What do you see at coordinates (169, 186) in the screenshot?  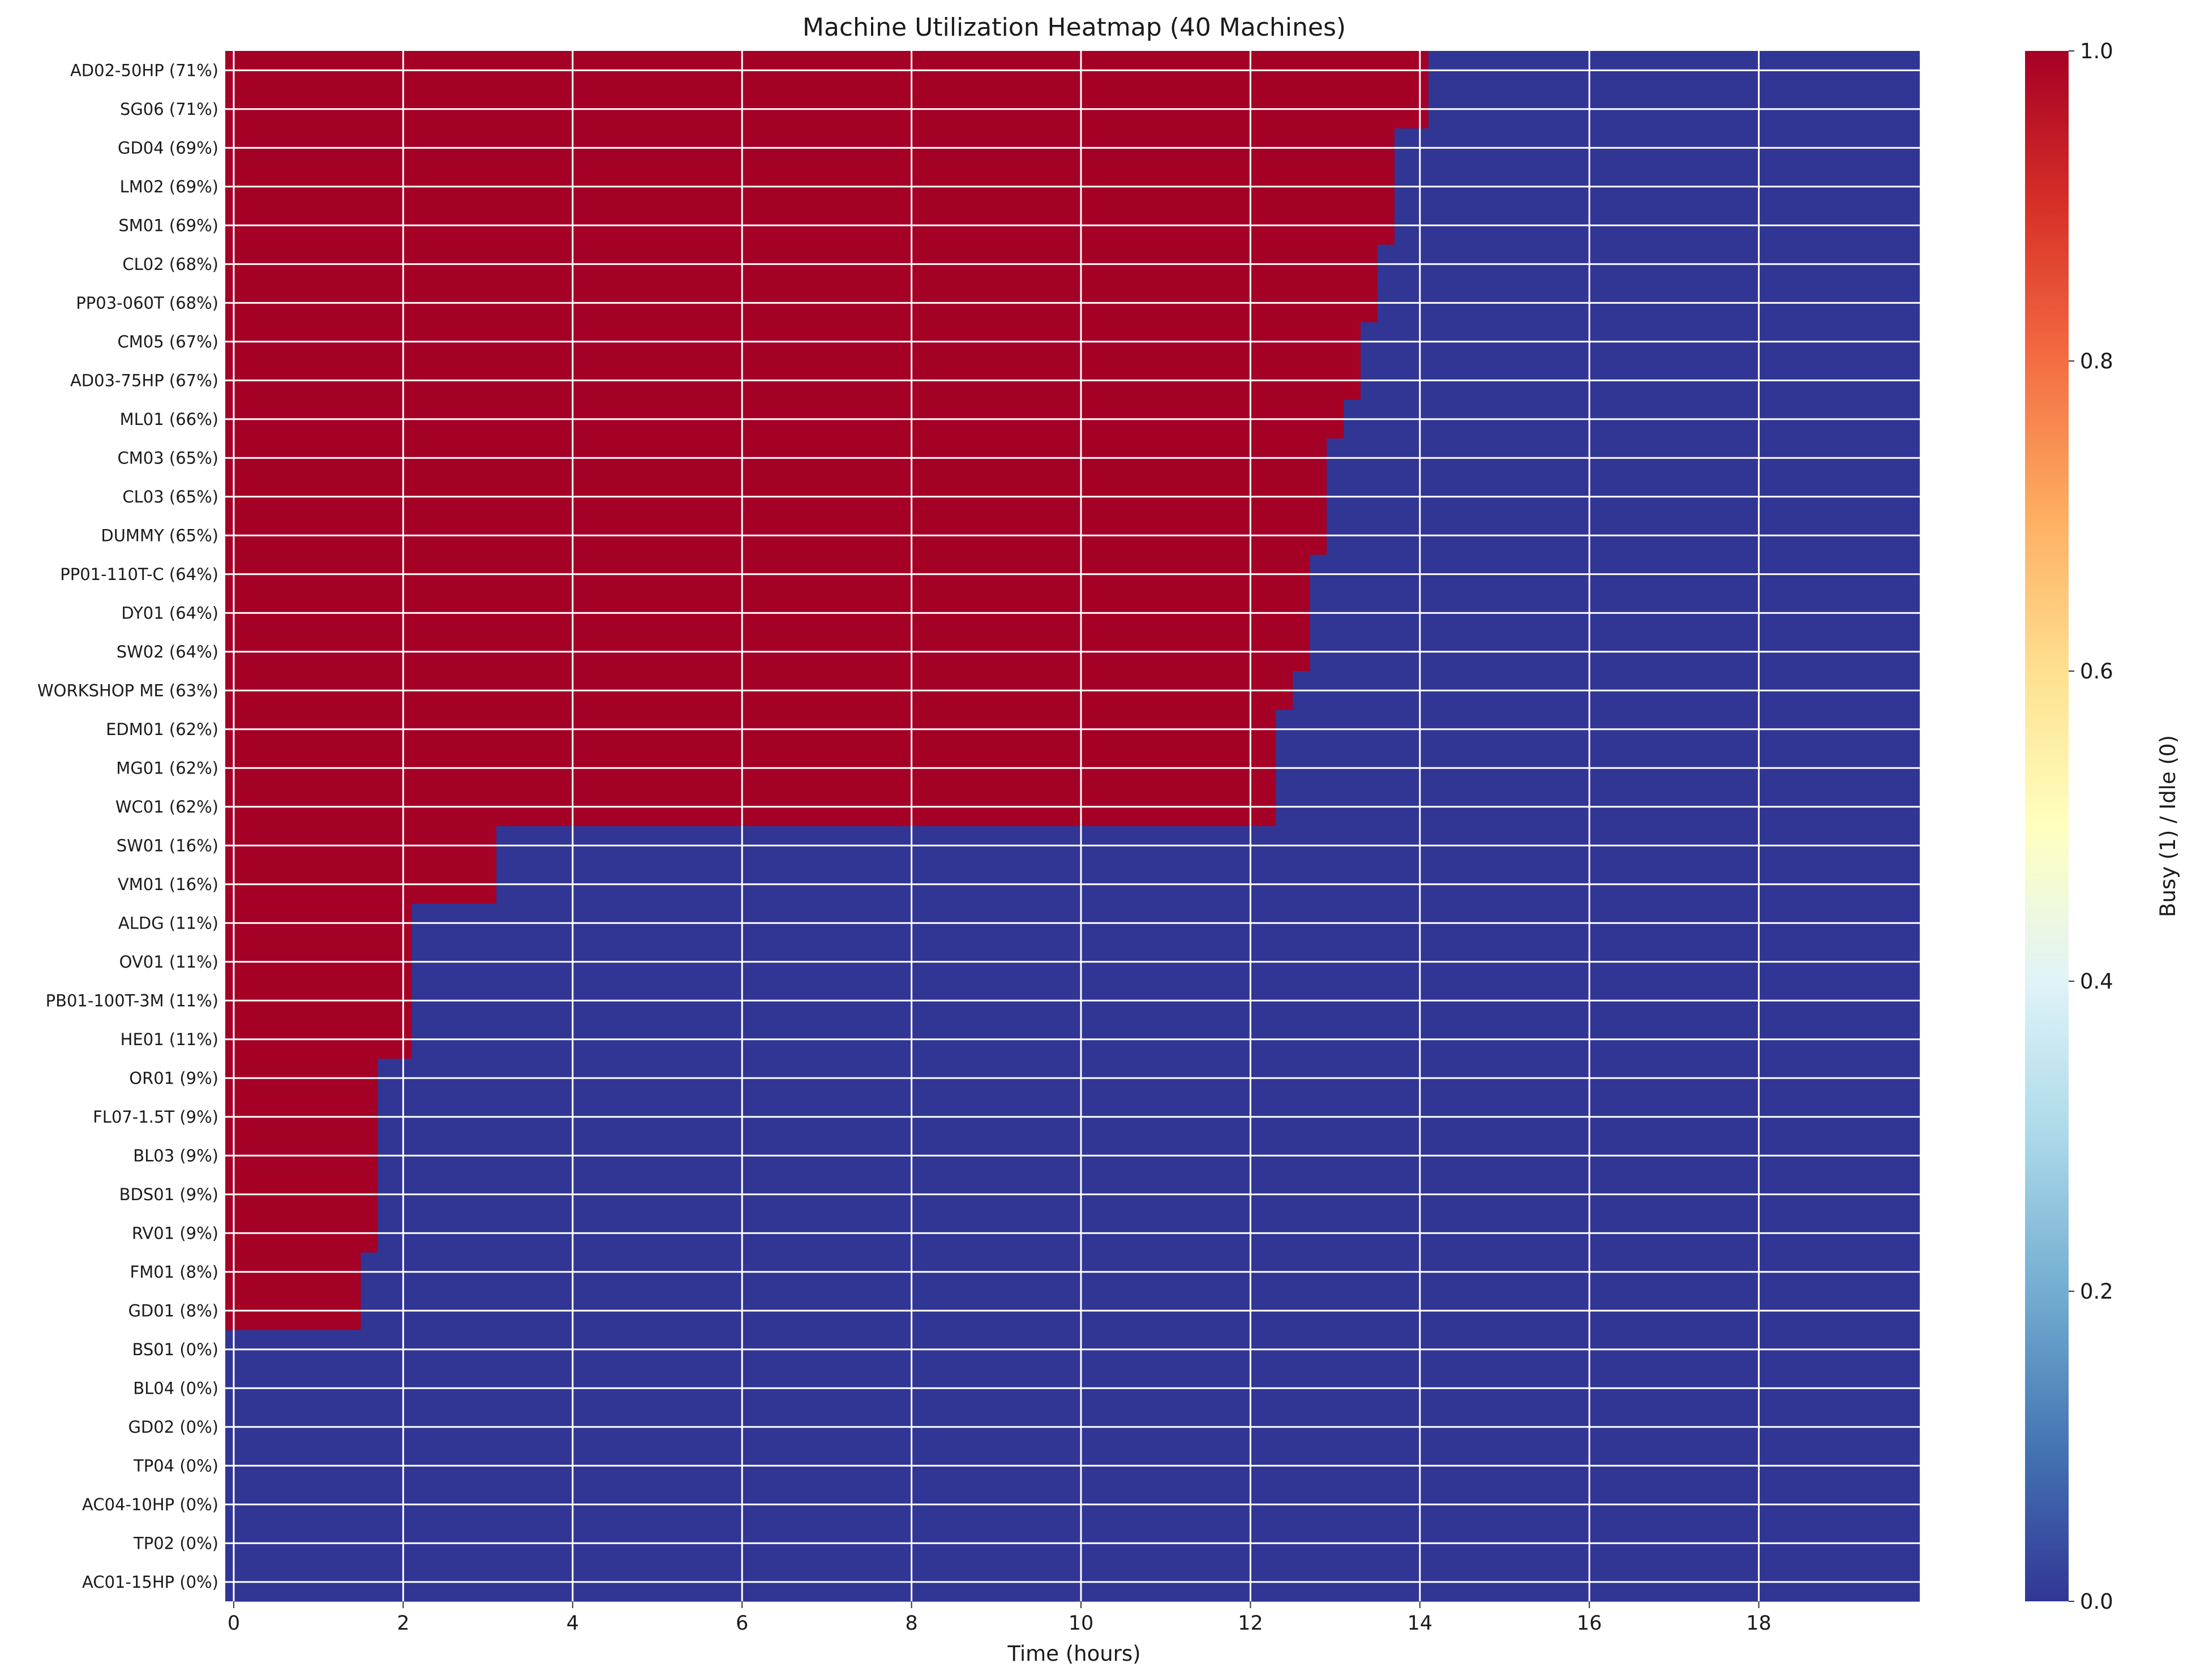 I see `y-tick-label: LM02 (69%)` at bounding box center [169, 186].